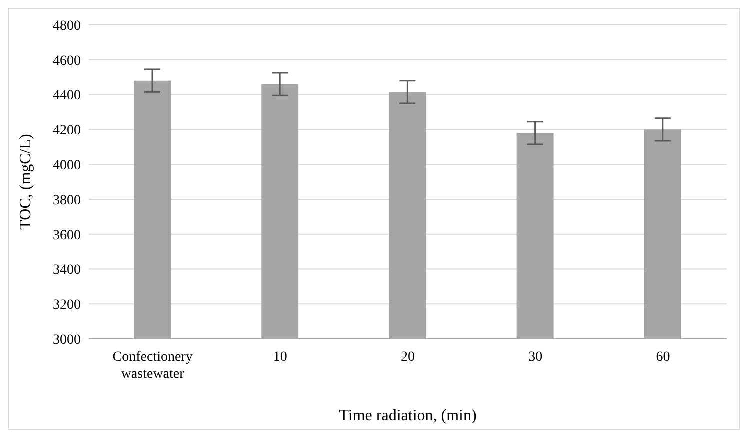  What do you see at coordinates (67, 166) in the screenshot?
I see `y-tick-label: 4000` at bounding box center [67, 166].